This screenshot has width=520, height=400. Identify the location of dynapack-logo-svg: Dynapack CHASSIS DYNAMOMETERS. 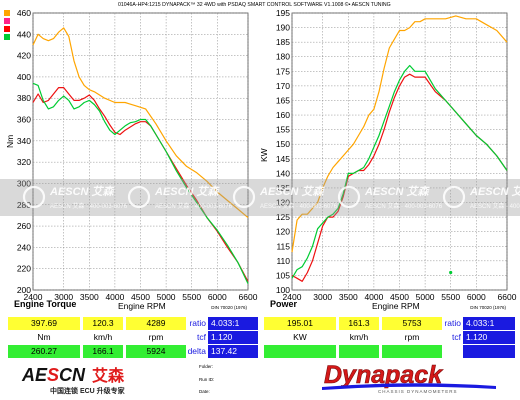
(409, 377).